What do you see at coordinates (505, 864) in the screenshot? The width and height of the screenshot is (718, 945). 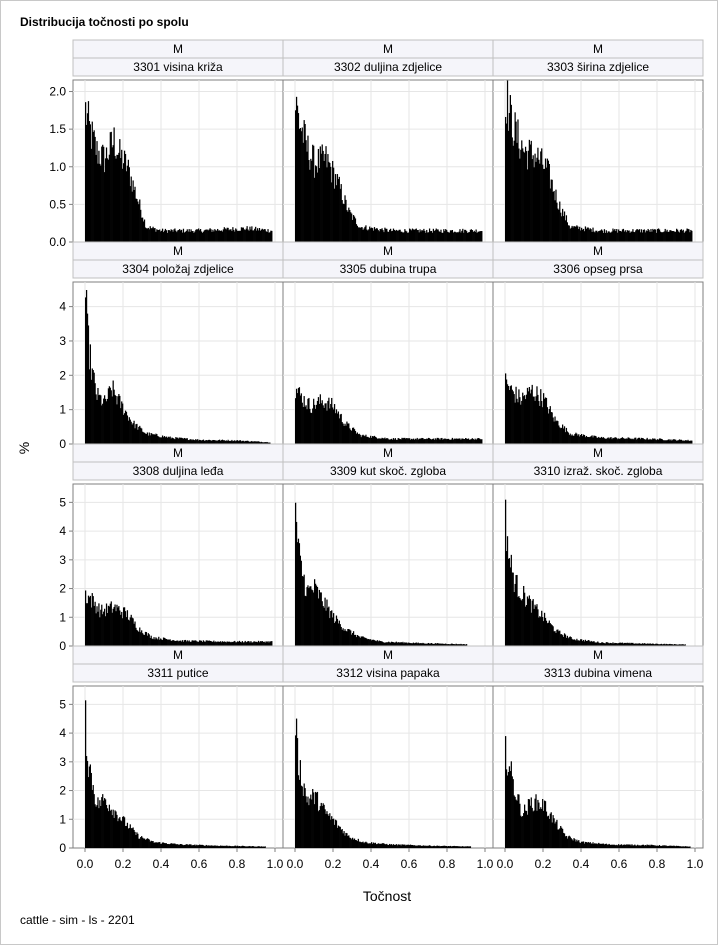 I see `x-tick-label: 0.0` at bounding box center [505, 864].